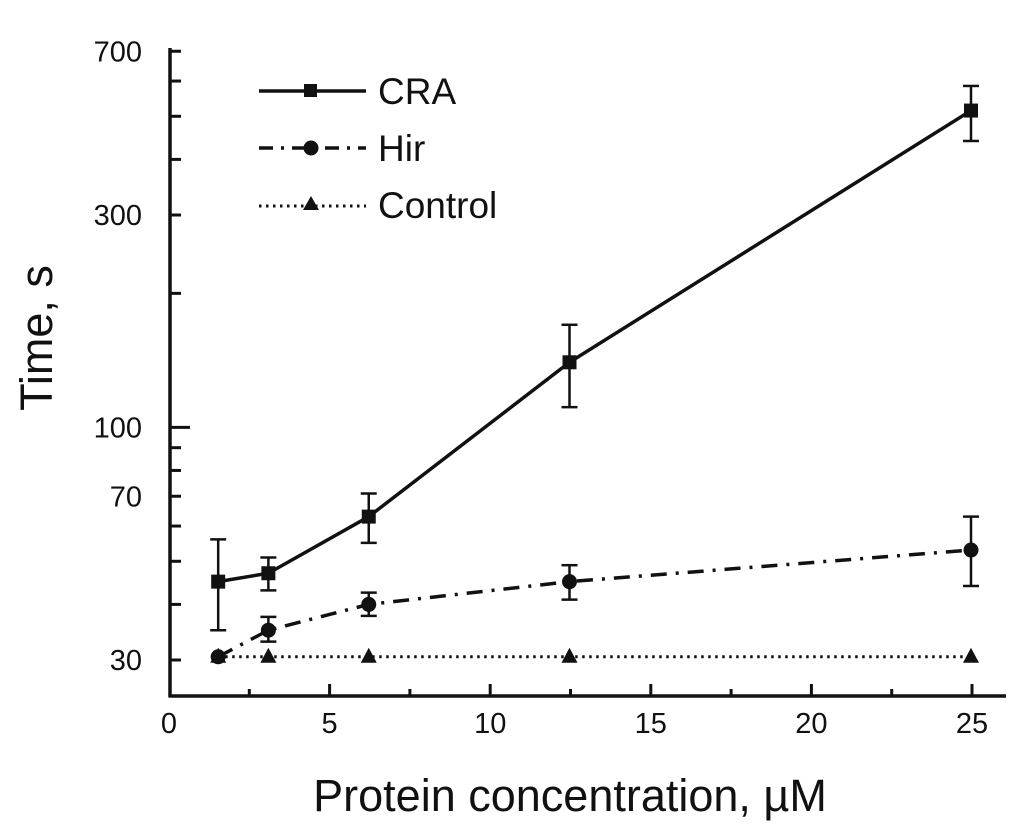 The image size is (1024, 825). Describe the element at coordinates (401, 148) in the screenshot. I see `legend-label-hir: Hir` at that location.